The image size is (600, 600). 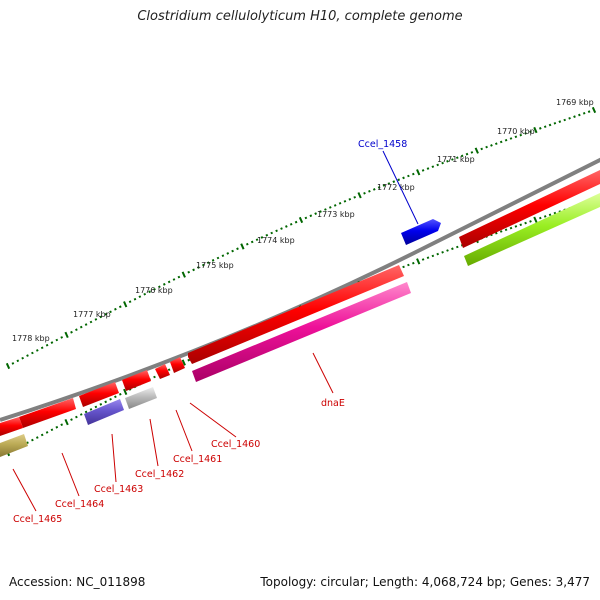 What do you see at coordinates (37, 519) in the screenshot?
I see `gene-label-ccel-1465: Ccel_1465` at bounding box center [37, 519].